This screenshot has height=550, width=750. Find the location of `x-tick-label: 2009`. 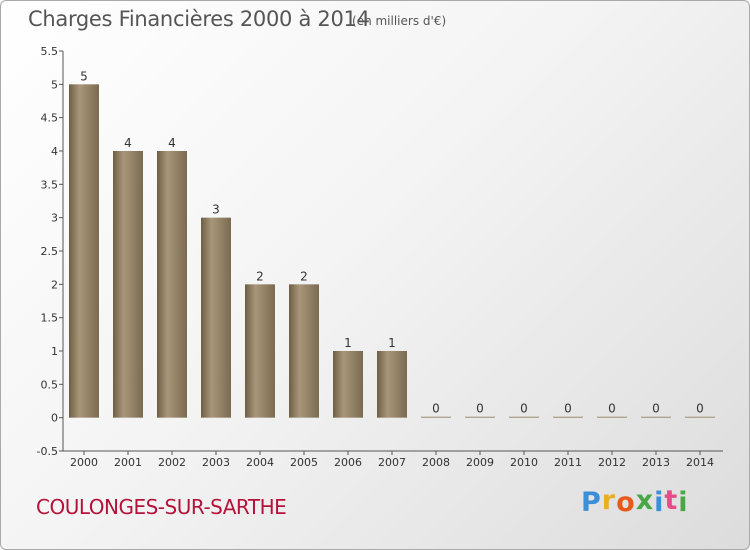

x-tick-label: 2009 is located at coordinates (480, 462).